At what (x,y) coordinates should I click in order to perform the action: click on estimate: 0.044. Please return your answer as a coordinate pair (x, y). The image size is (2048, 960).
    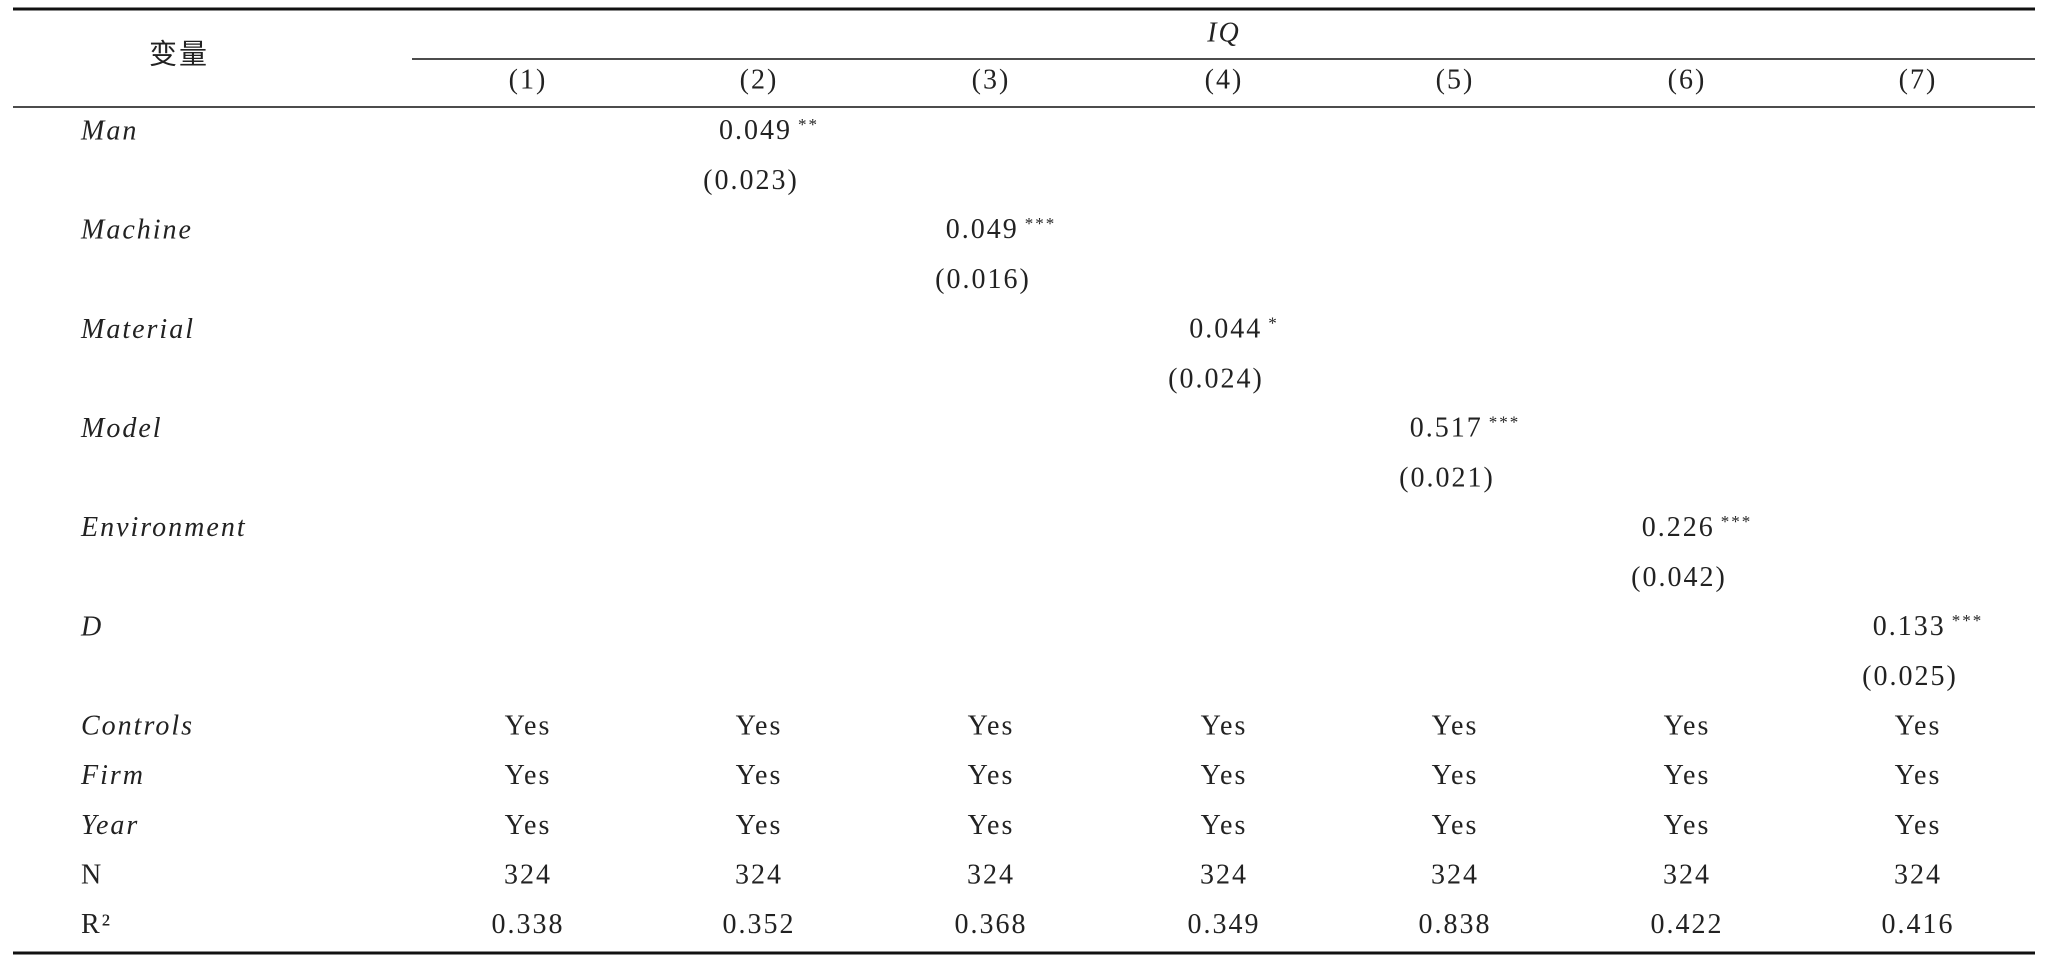
    Looking at the image, I should click on (1225, 329).